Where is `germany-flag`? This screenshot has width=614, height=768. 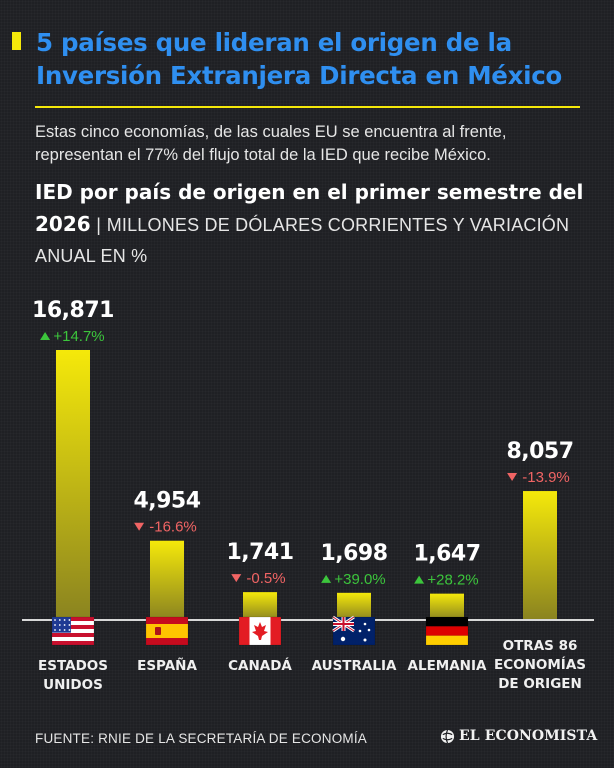 germany-flag is located at coordinates (447, 631).